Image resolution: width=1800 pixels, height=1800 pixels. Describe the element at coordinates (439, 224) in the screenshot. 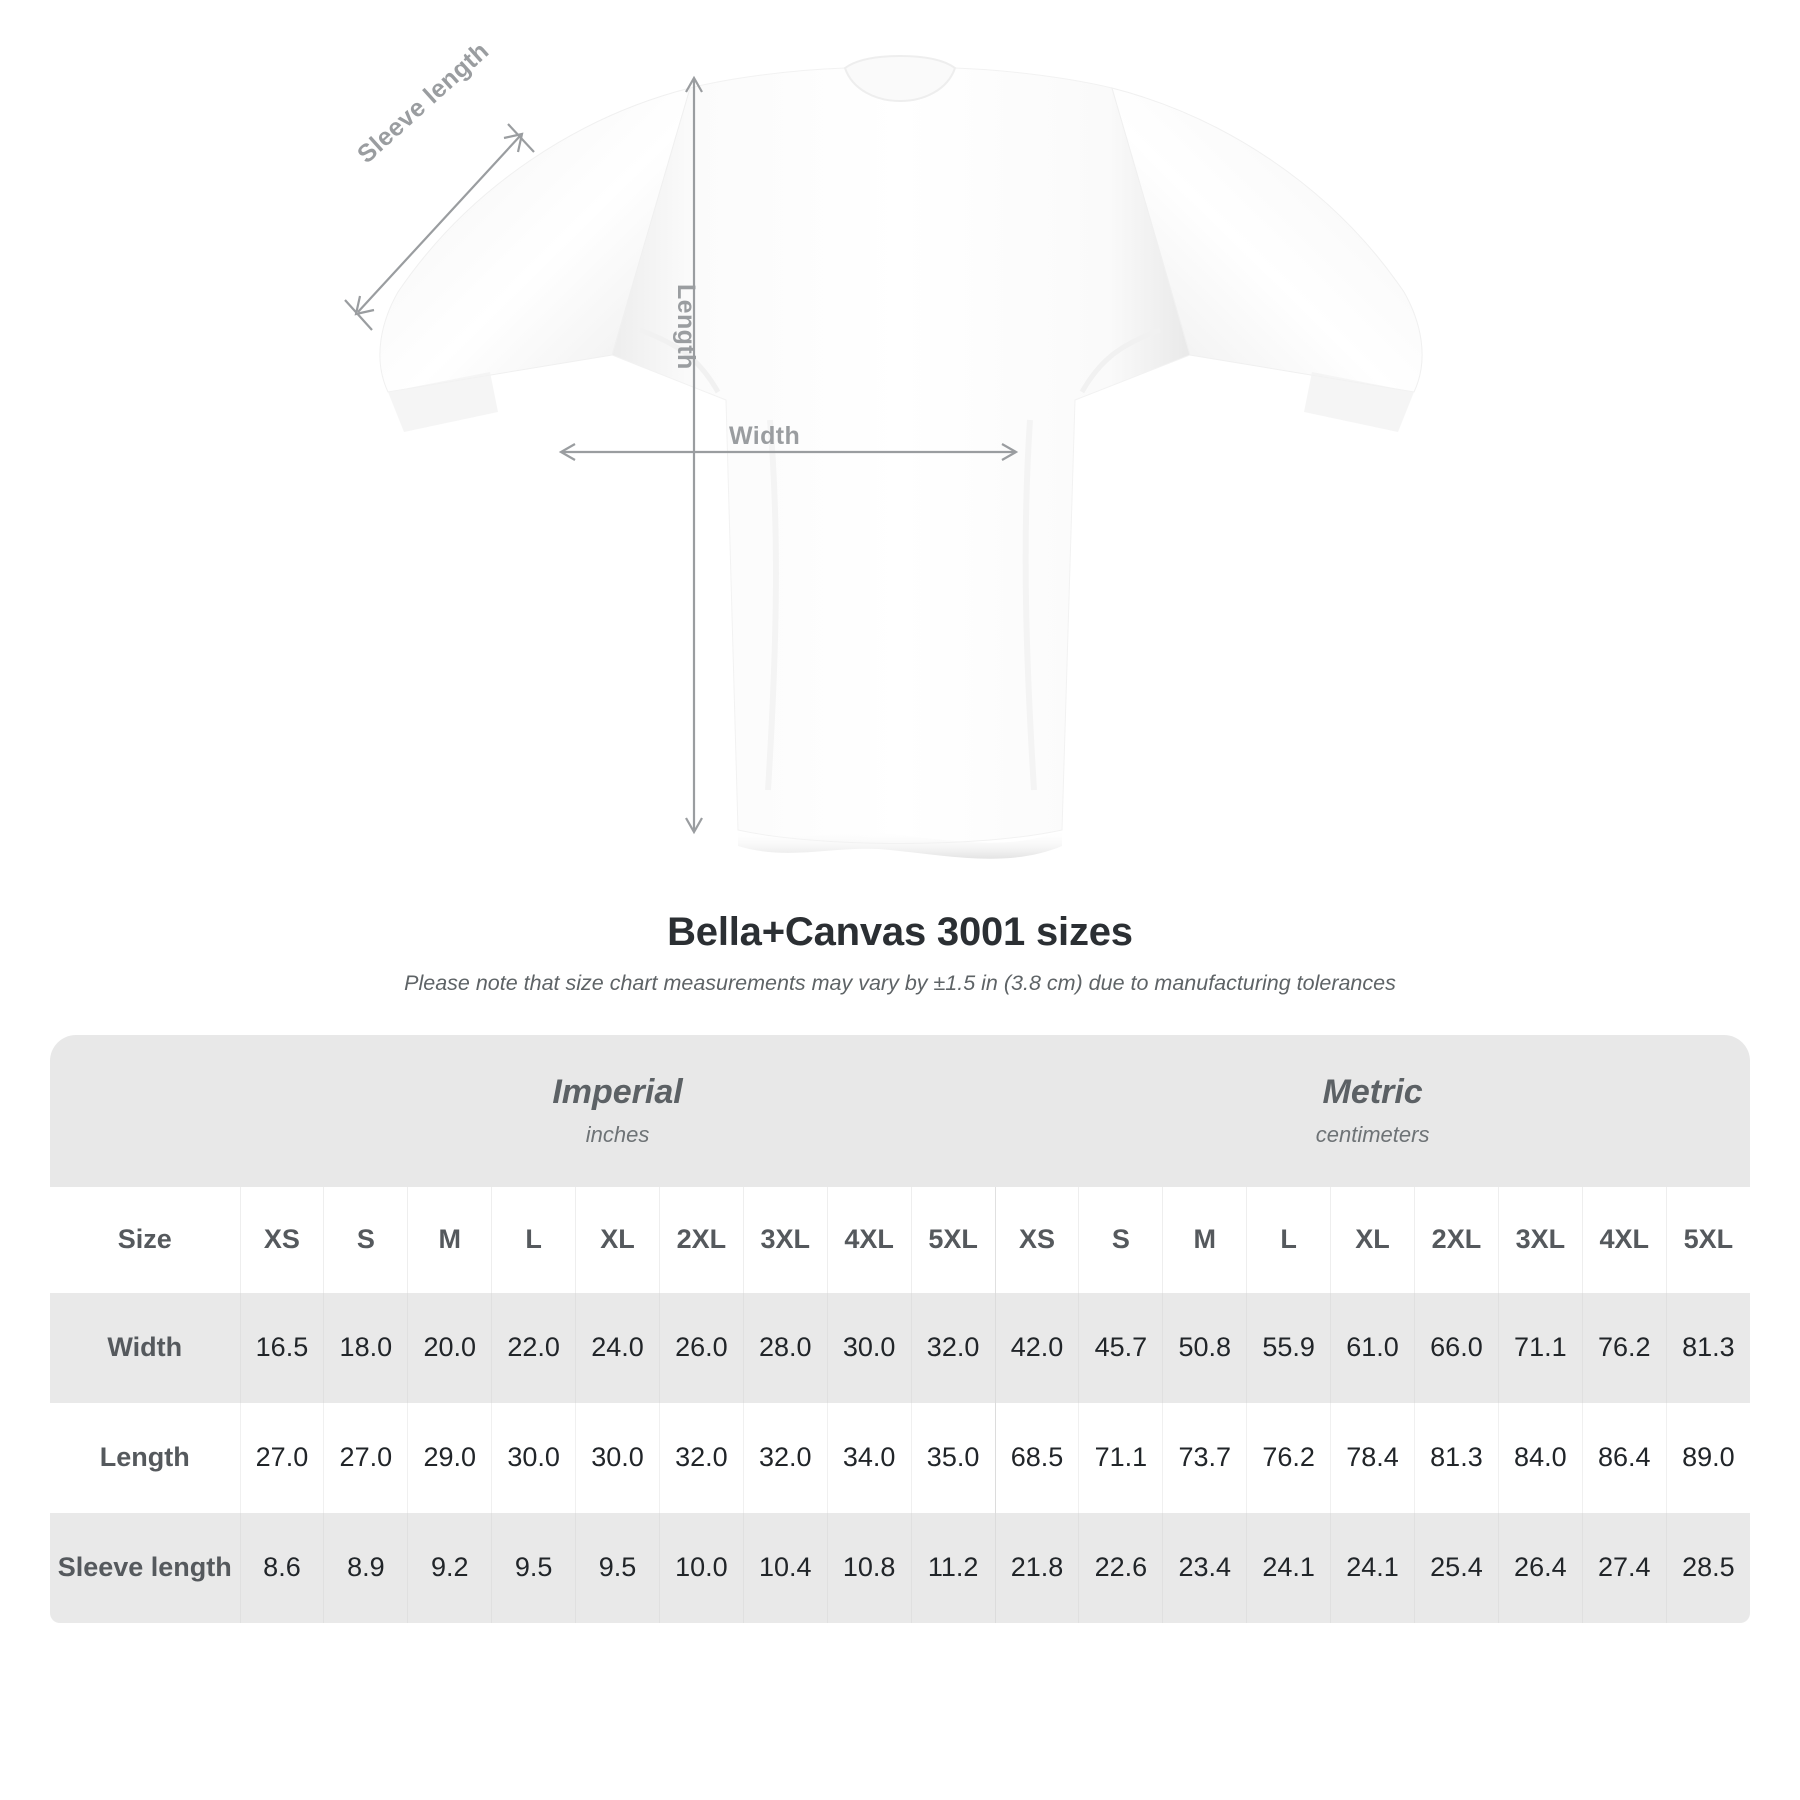

I see `sleeve-arrow-line` at that location.